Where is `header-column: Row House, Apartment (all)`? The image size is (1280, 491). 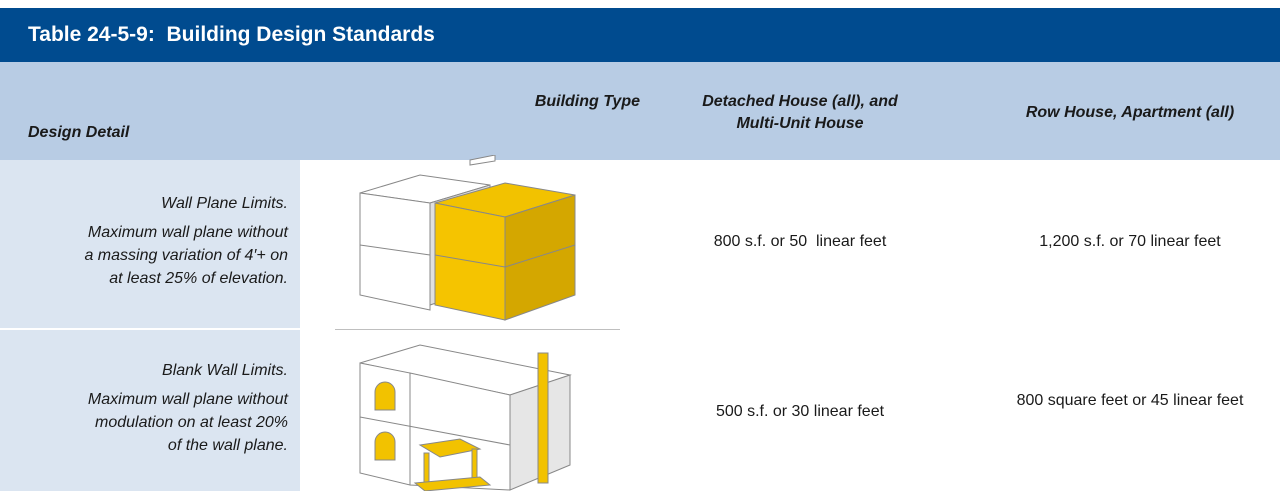
header-column: Row House, Apartment (all) is located at coordinates (1130, 112).